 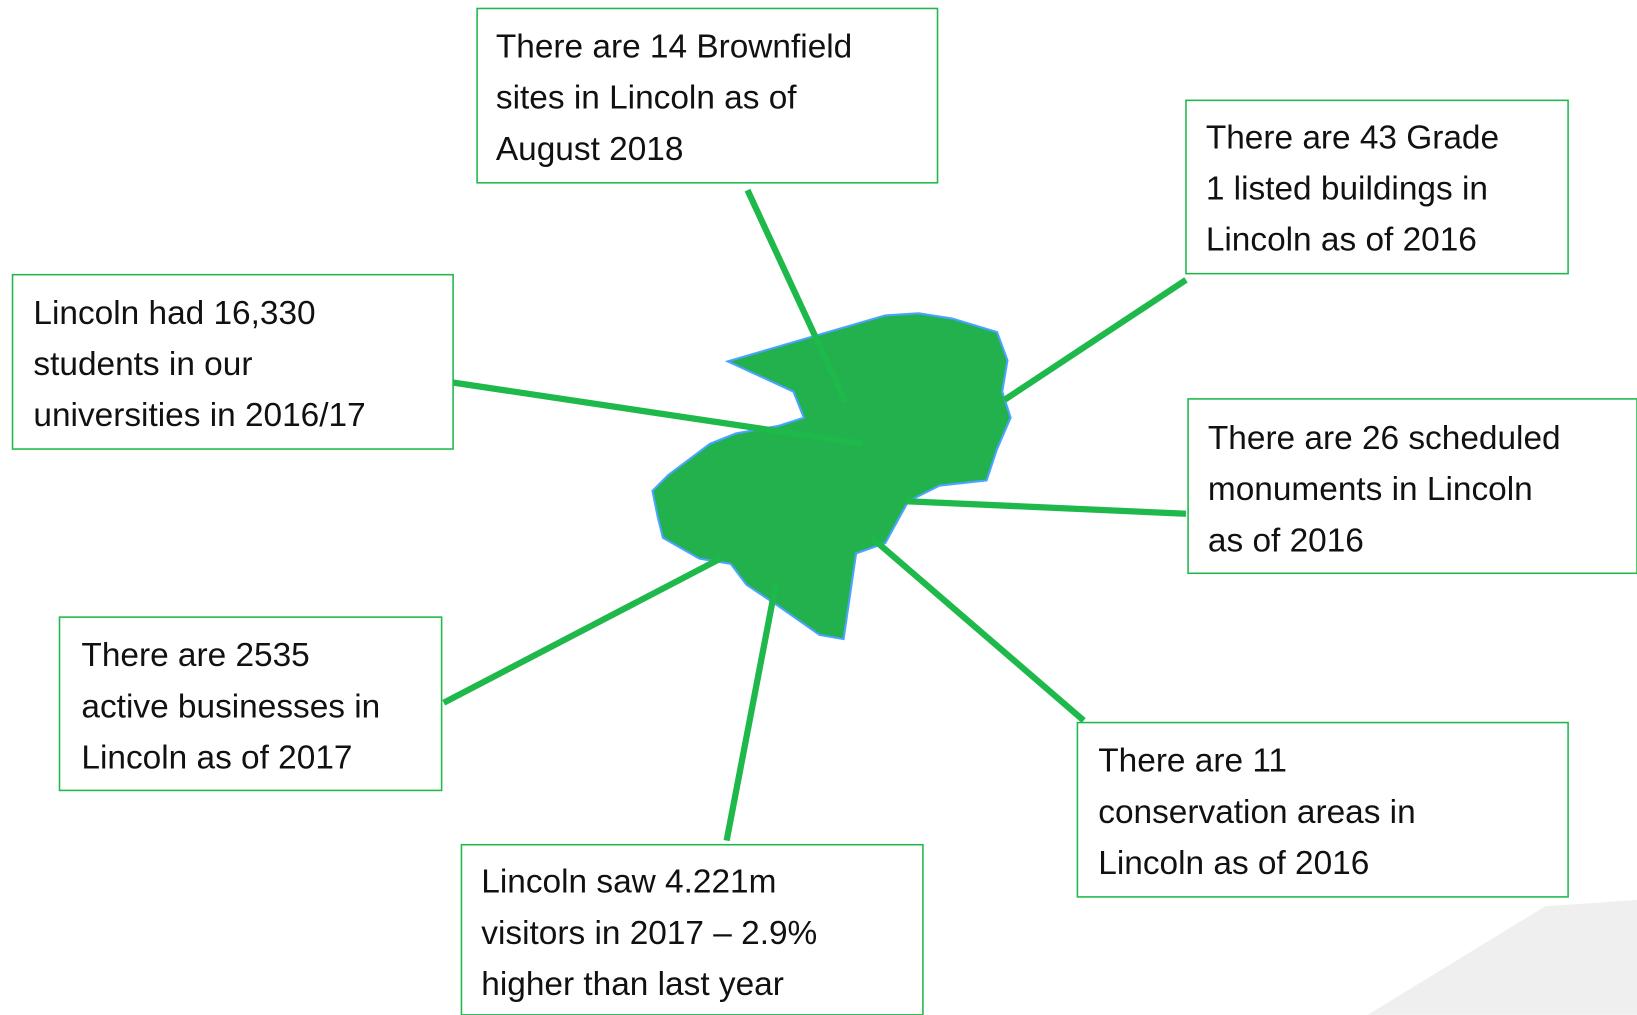 What do you see at coordinates (1384, 438) in the screenshot?
I see `callout-text: There are 26 scheduled` at bounding box center [1384, 438].